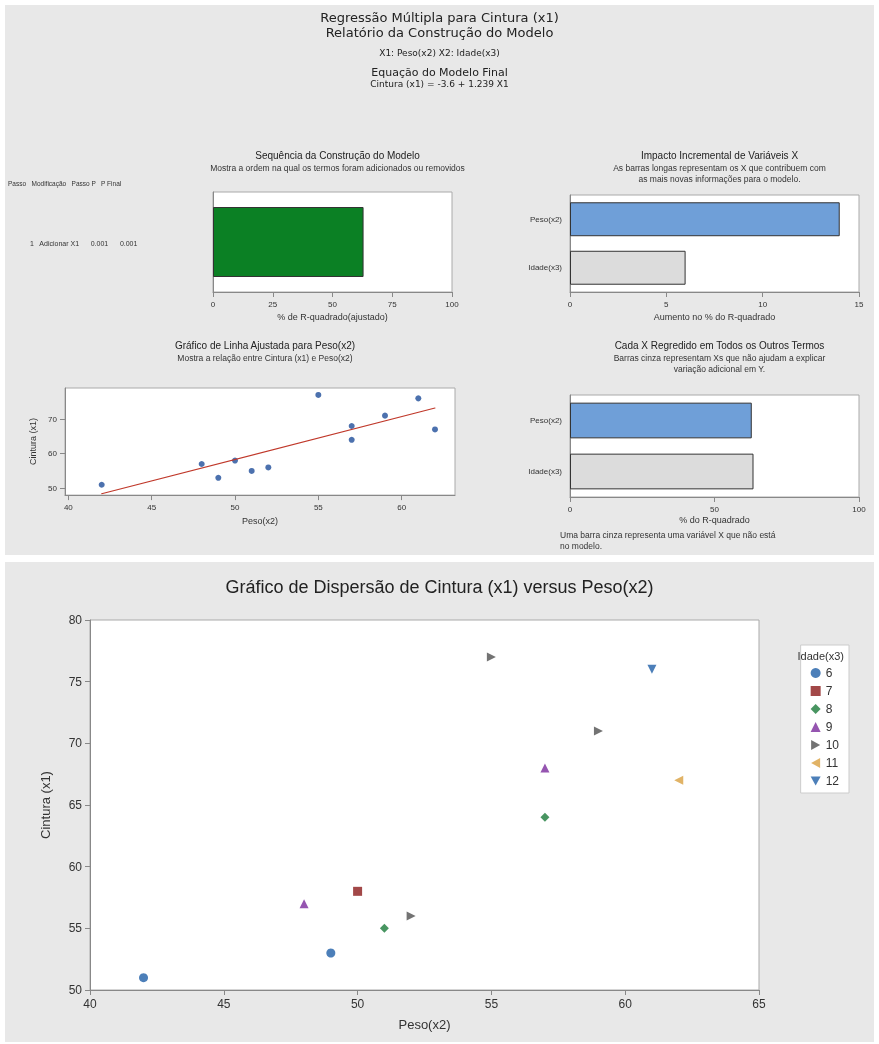 This screenshot has height=1044, width=879. What do you see at coordinates (829, 727) in the screenshot?
I see `legend-label: 9` at bounding box center [829, 727].